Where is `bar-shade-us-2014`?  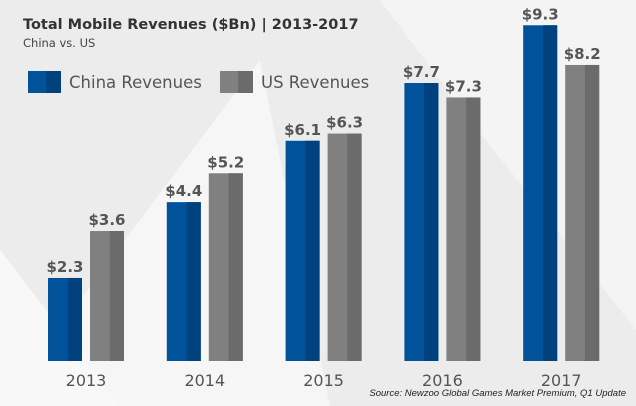 bar-shade-us-2014 is located at coordinates (235, 267).